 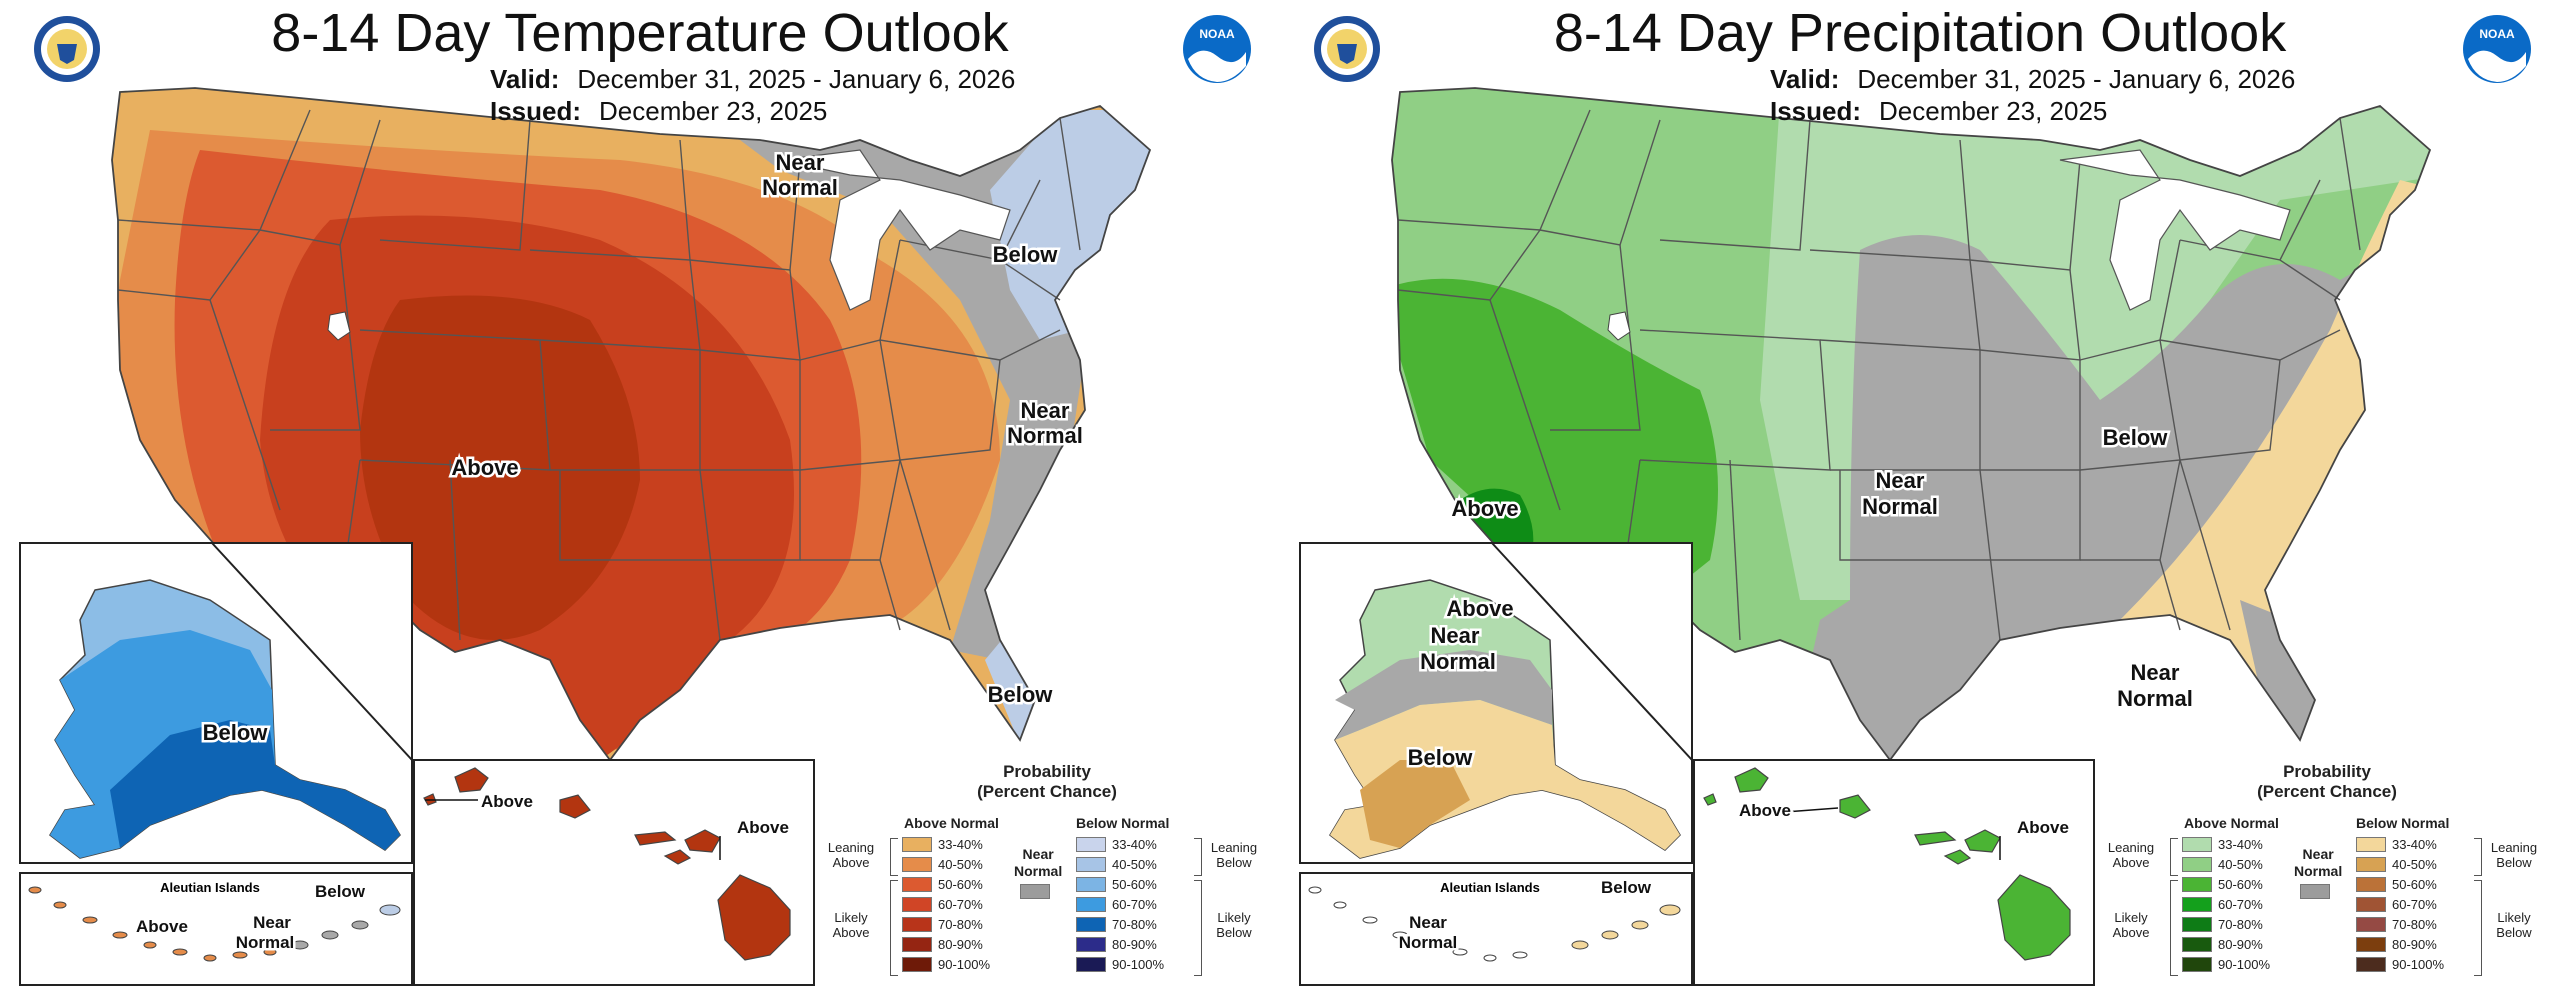 I want to click on legend-row: 40-50%, so click(x=1120, y=864).